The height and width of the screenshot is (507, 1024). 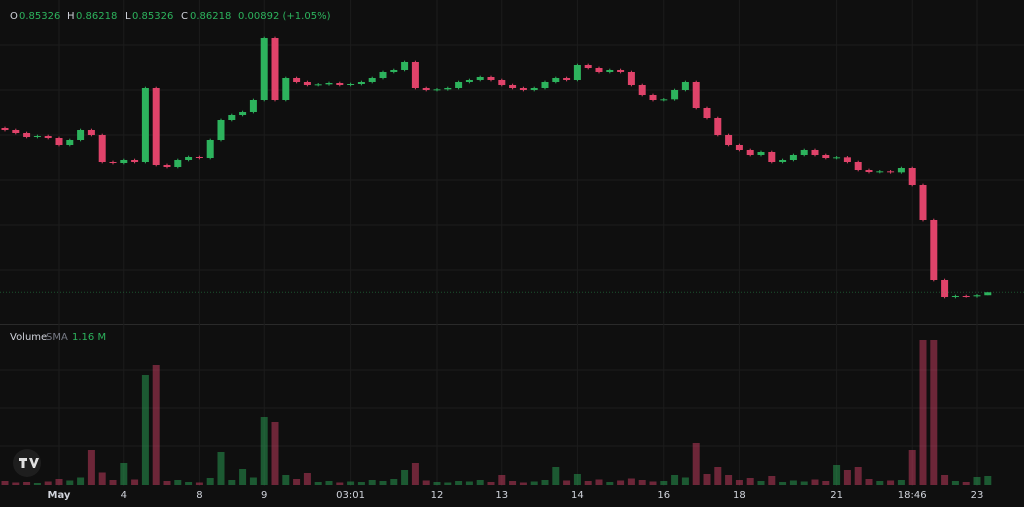 I want to click on legend-label: O, so click(x=14, y=16).